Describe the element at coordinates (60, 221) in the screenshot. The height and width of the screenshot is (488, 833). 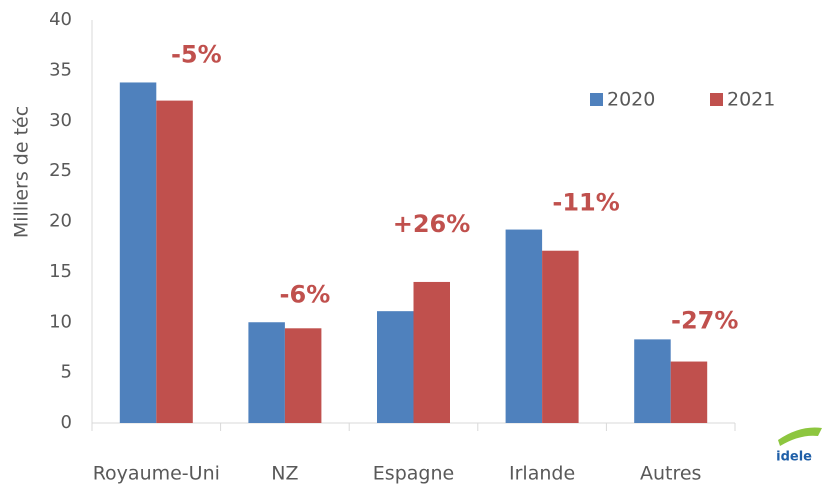
I see `y-tick-label: 20` at that location.